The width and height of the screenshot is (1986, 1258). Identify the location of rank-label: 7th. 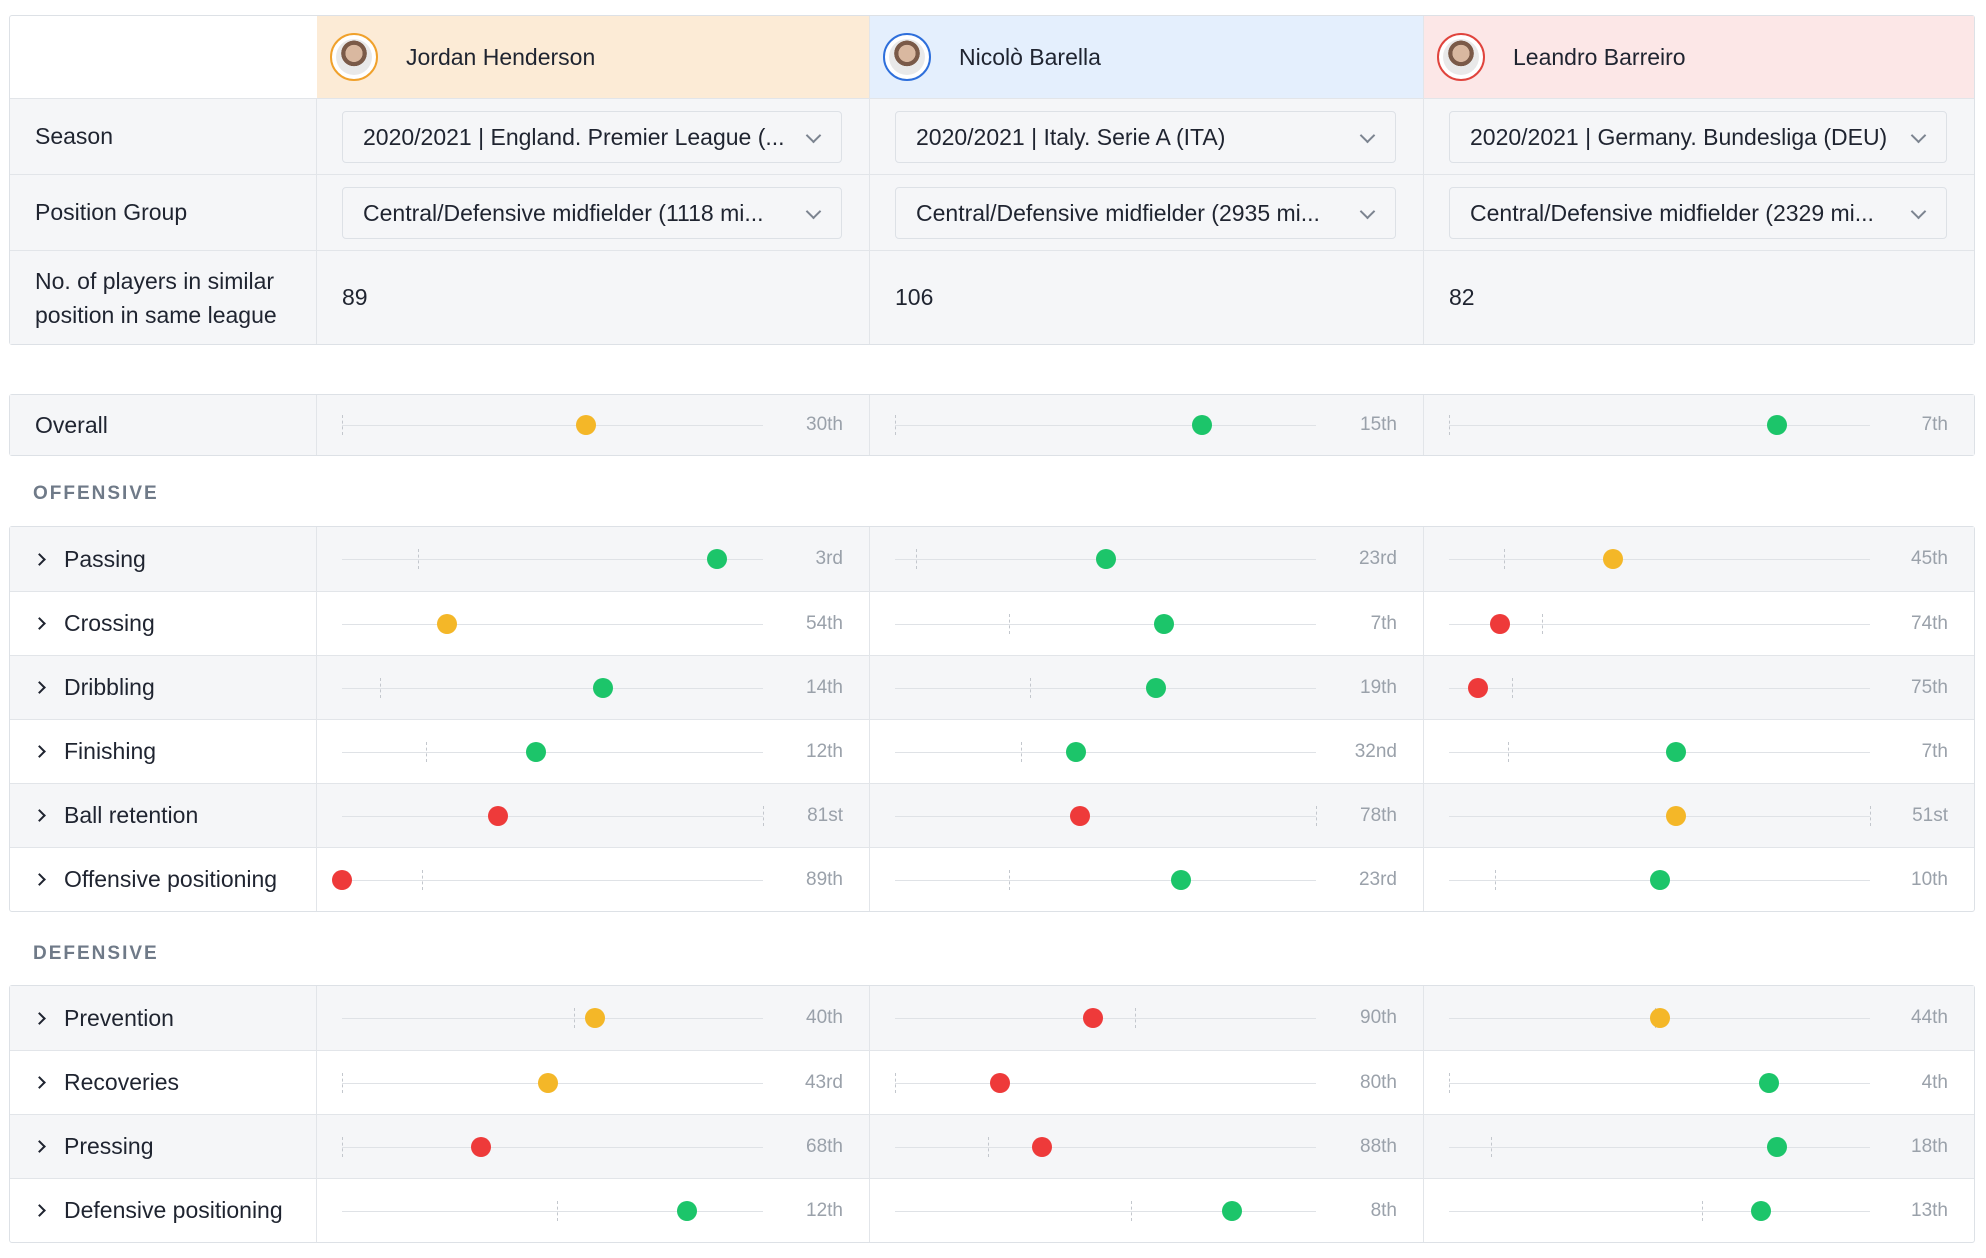
(1383, 623).